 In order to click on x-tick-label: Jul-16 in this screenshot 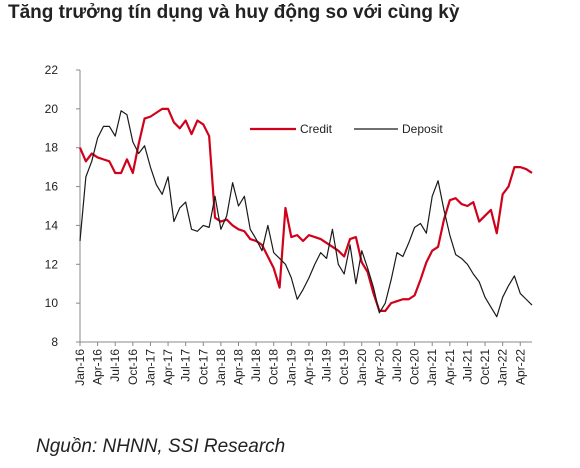, I will do `click(115, 365)`.